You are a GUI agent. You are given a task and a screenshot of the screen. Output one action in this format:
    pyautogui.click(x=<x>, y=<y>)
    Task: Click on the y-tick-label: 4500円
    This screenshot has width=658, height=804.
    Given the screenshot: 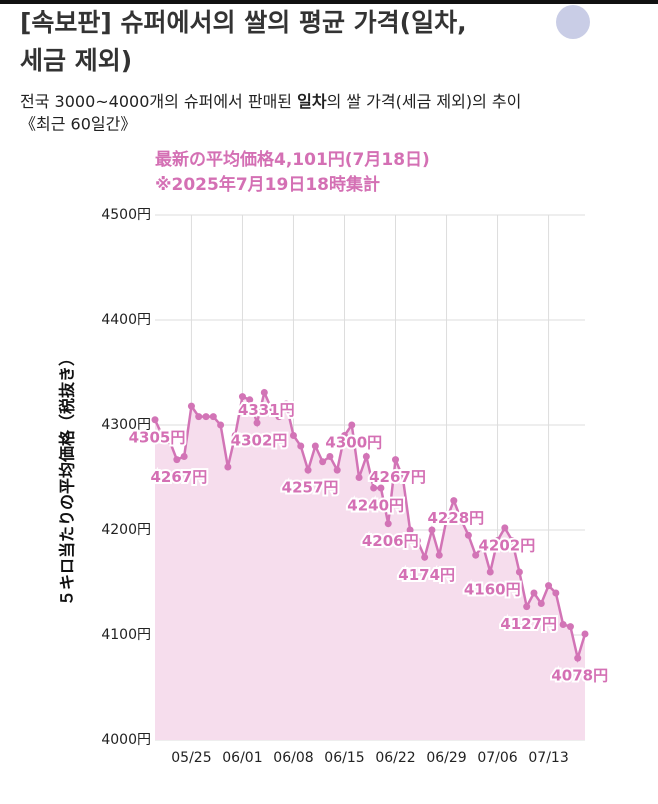 What is the action you would take?
    pyautogui.click(x=126, y=215)
    